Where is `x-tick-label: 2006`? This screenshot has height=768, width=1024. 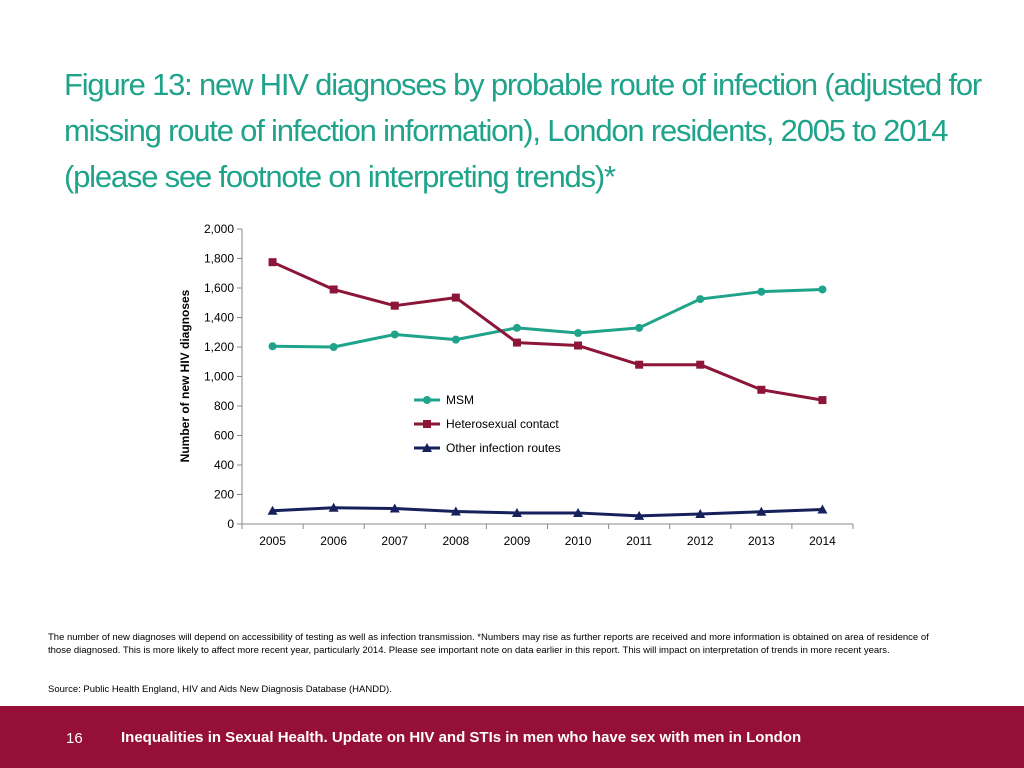
x-tick-label: 2006 is located at coordinates (333, 541).